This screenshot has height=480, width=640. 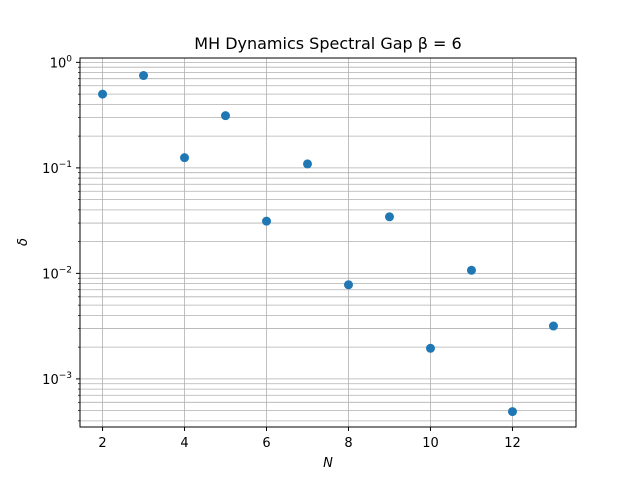 I want to click on chart-title: MH Dynamics Spectral Gap β = 6, so click(x=327, y=43).